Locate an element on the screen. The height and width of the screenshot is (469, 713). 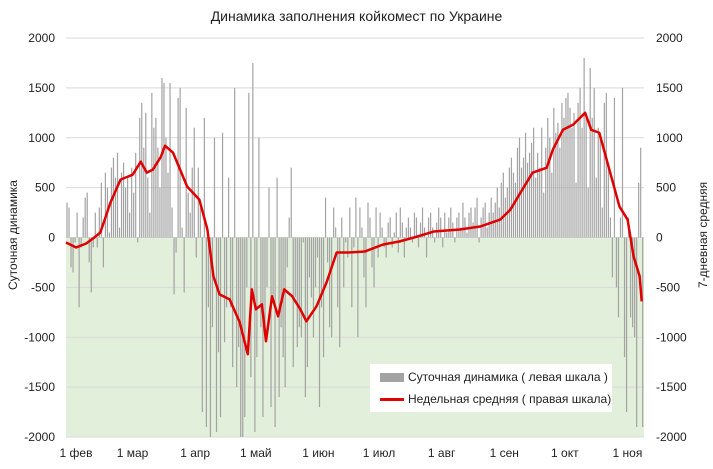
x-tick-label: 1 окт is located at coordinates (565, 453).